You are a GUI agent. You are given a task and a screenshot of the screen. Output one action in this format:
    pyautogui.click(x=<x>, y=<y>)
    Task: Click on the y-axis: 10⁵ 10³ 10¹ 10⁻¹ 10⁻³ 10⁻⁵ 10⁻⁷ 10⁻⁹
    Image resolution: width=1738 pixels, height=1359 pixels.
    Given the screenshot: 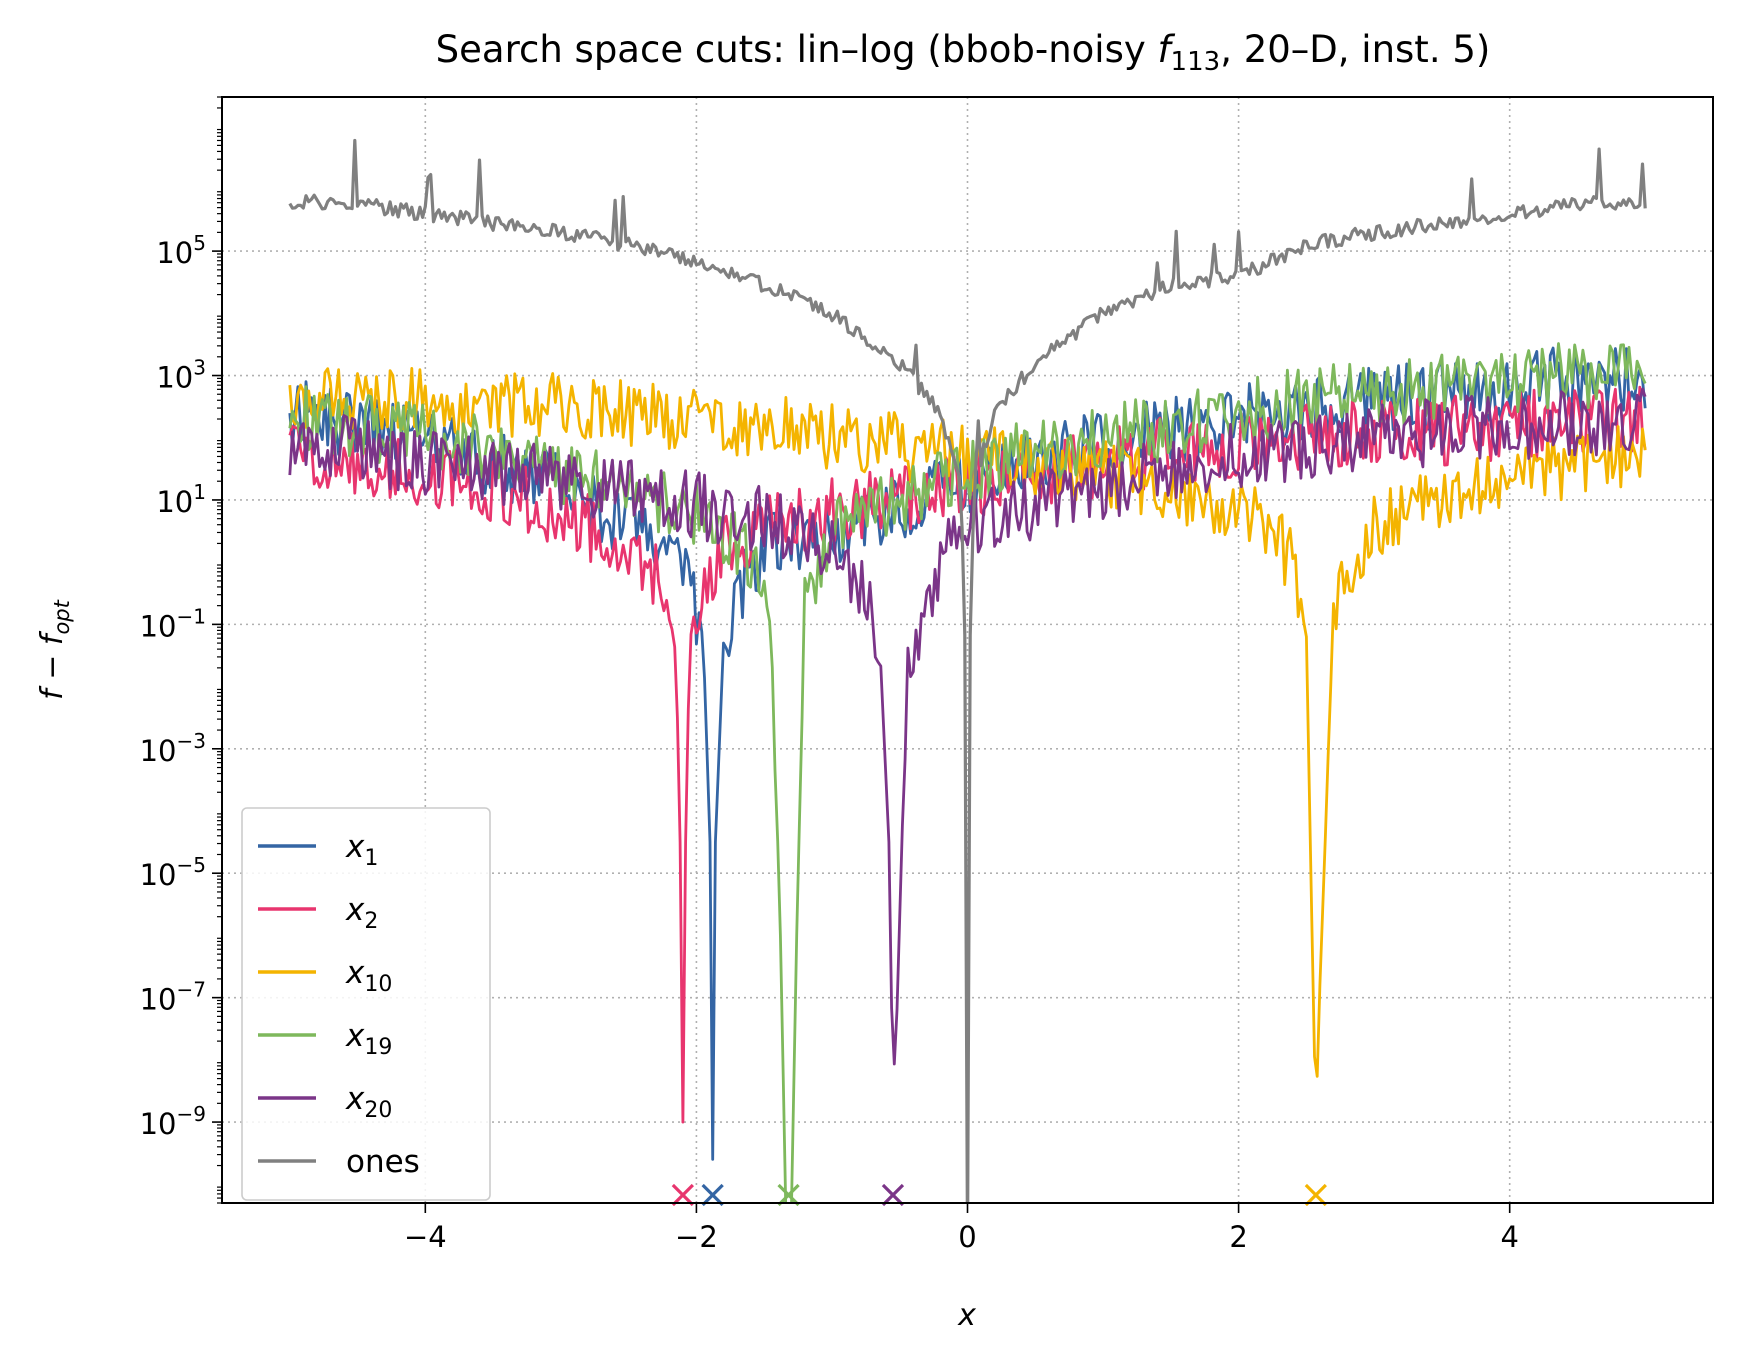 What is the action you would take?
    pyautogui.click(x=181, y=650)
    